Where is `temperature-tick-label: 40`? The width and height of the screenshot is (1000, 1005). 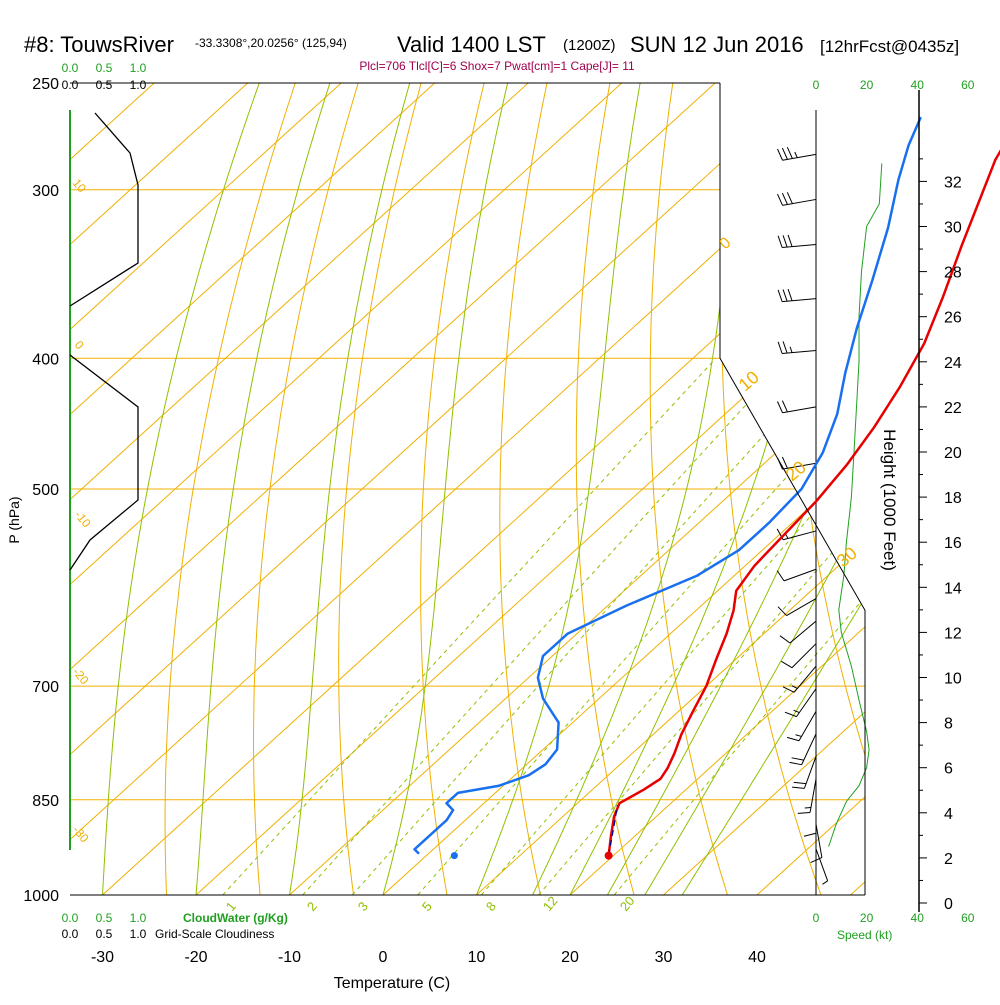 temperature-tick-label: 40 is located at coordinates (757, 957).